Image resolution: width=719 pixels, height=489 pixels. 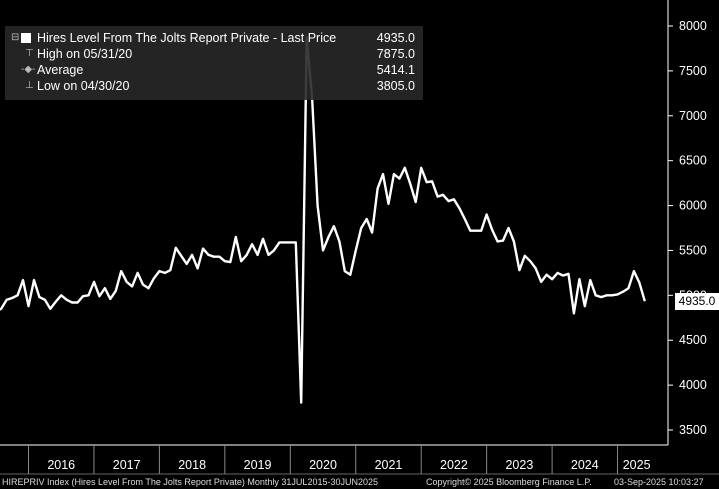 I want to click on legend-low-value: 3805.0, so click(x=395, y=86).